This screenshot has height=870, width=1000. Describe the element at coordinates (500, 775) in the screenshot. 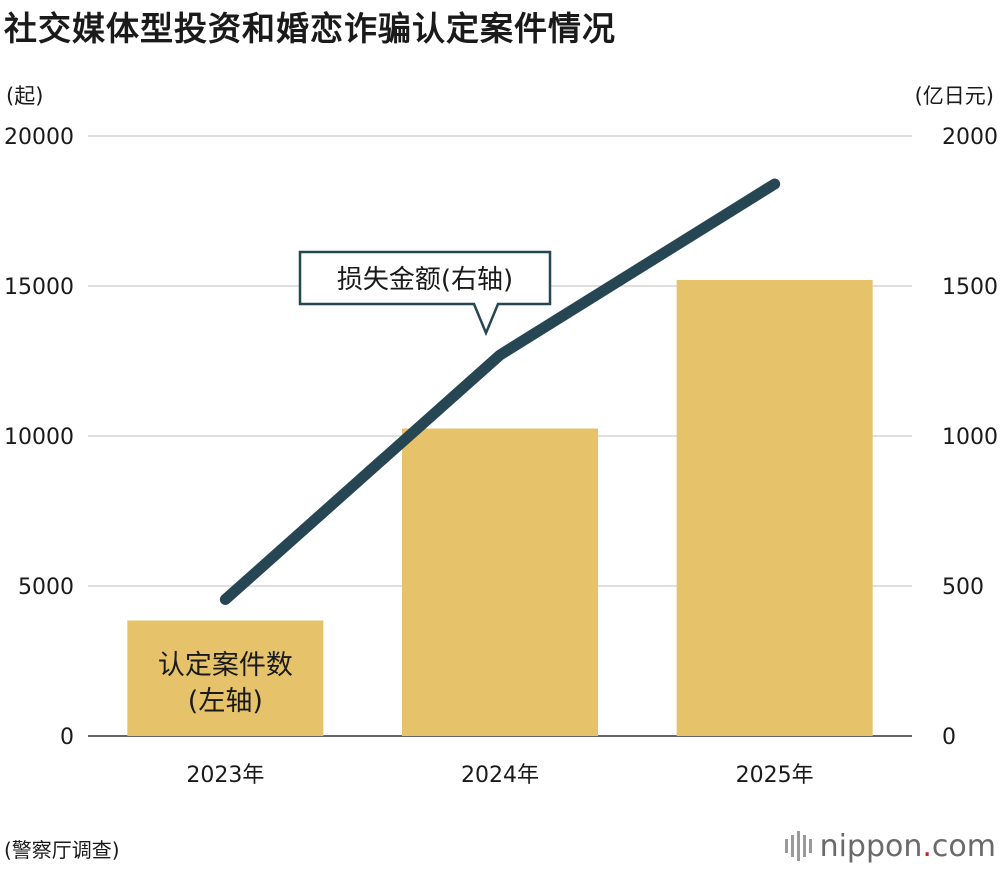

I see `x-tick-label: 2024年` at that location.